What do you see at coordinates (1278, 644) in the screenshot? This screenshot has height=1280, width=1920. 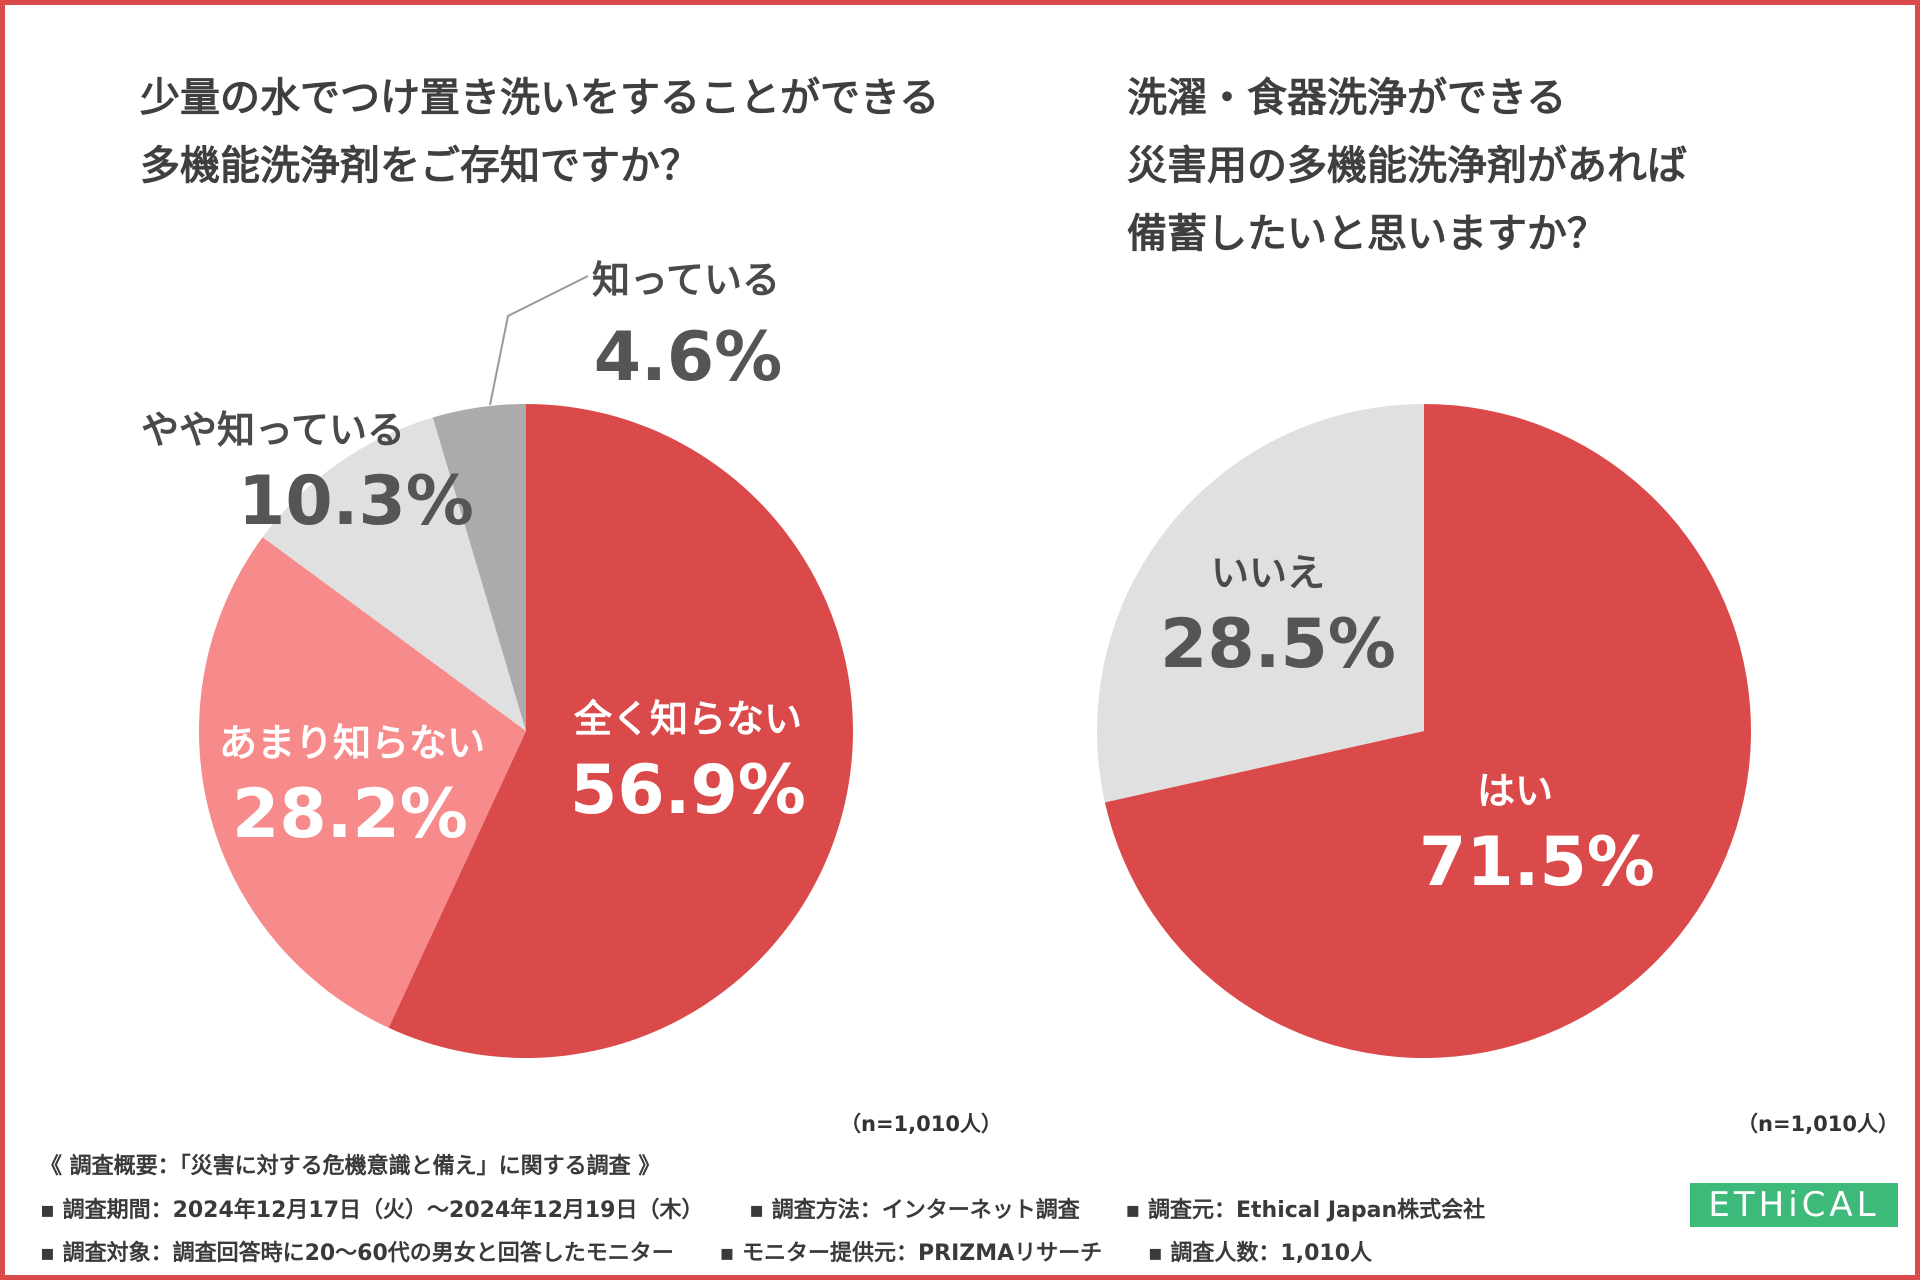 I see `chart2-label-value-1: 28.5%` at bounding box center [1278, 644].